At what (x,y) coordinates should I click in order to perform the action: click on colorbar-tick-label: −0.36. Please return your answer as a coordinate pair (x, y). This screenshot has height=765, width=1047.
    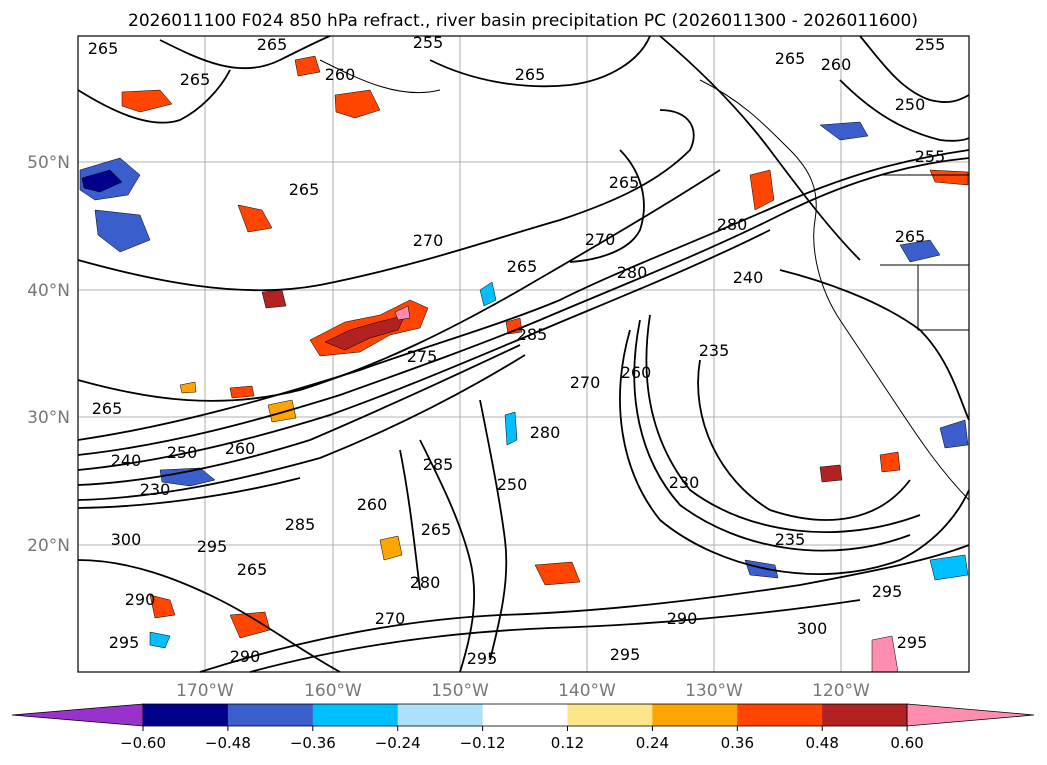
    Looking at the image, I should click on (313, 743).